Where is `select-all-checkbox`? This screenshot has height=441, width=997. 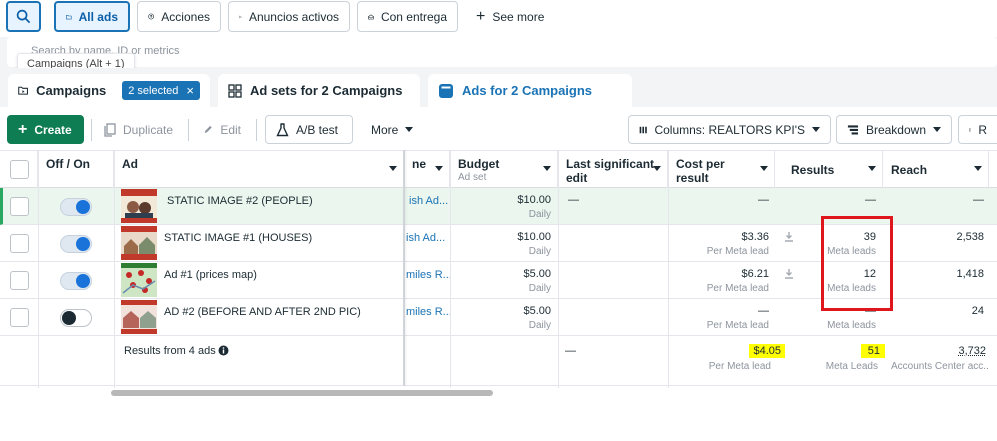 select-all-checkbox is located at coordinates (19, 169).